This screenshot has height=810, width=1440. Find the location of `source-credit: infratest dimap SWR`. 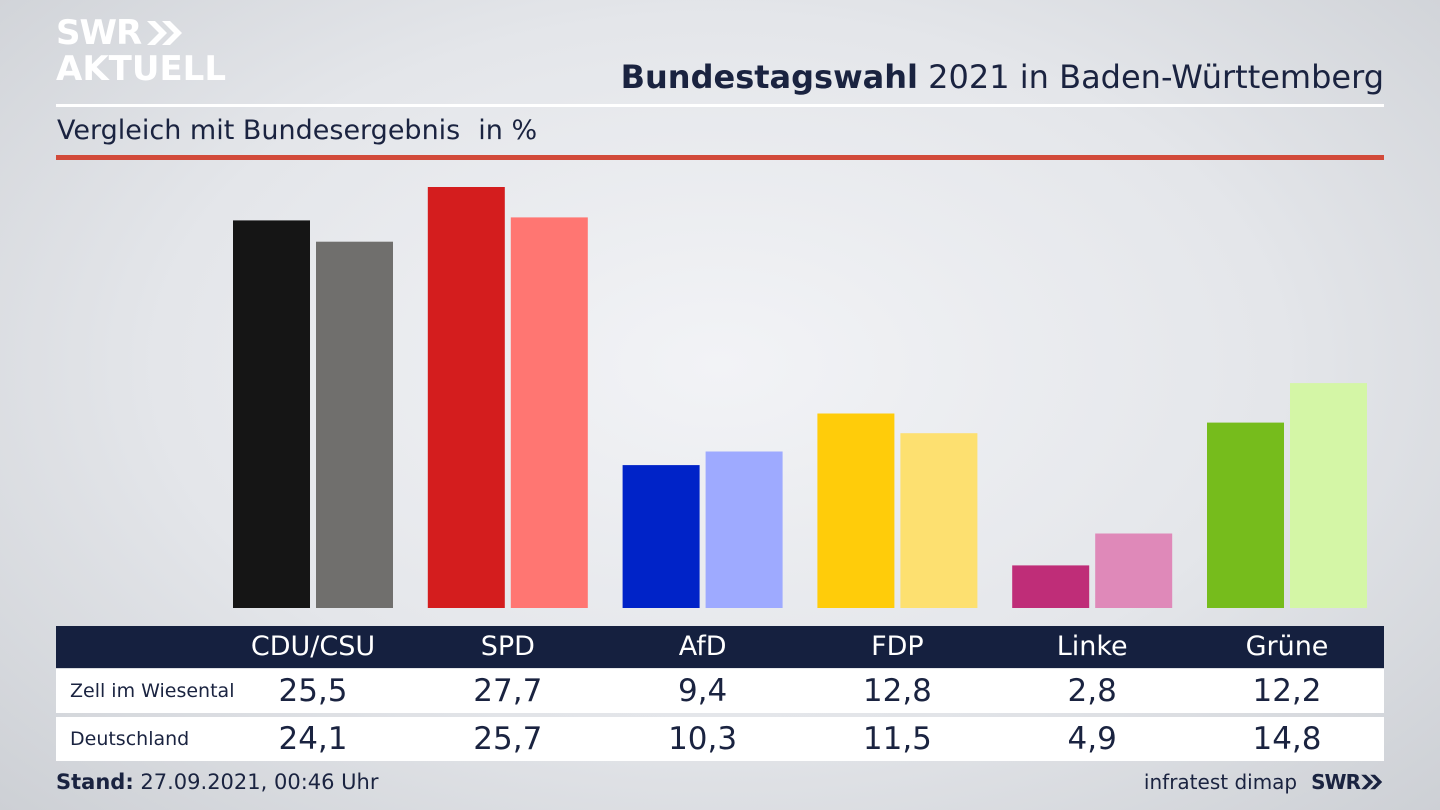

source-credit: infratest dimap SWR is located at coordinates (1264, 782).